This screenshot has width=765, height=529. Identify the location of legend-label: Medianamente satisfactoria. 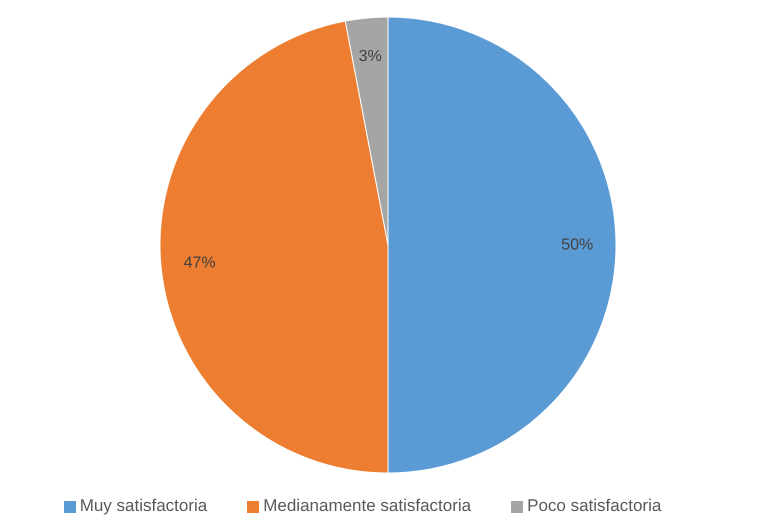
(367, 505).